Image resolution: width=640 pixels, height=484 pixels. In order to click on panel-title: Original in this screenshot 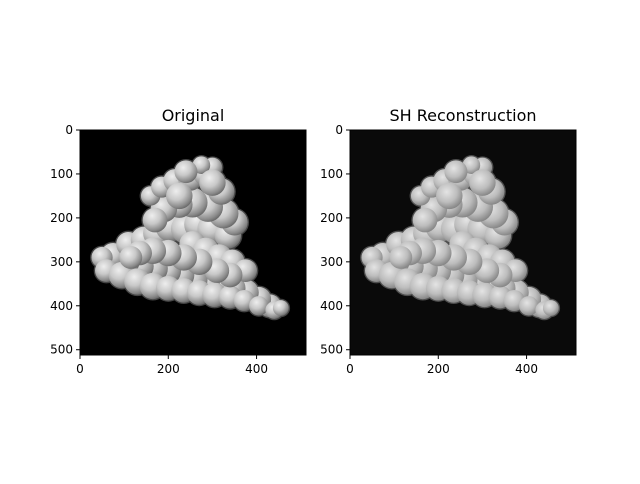, I will do `click(193, 115)`.